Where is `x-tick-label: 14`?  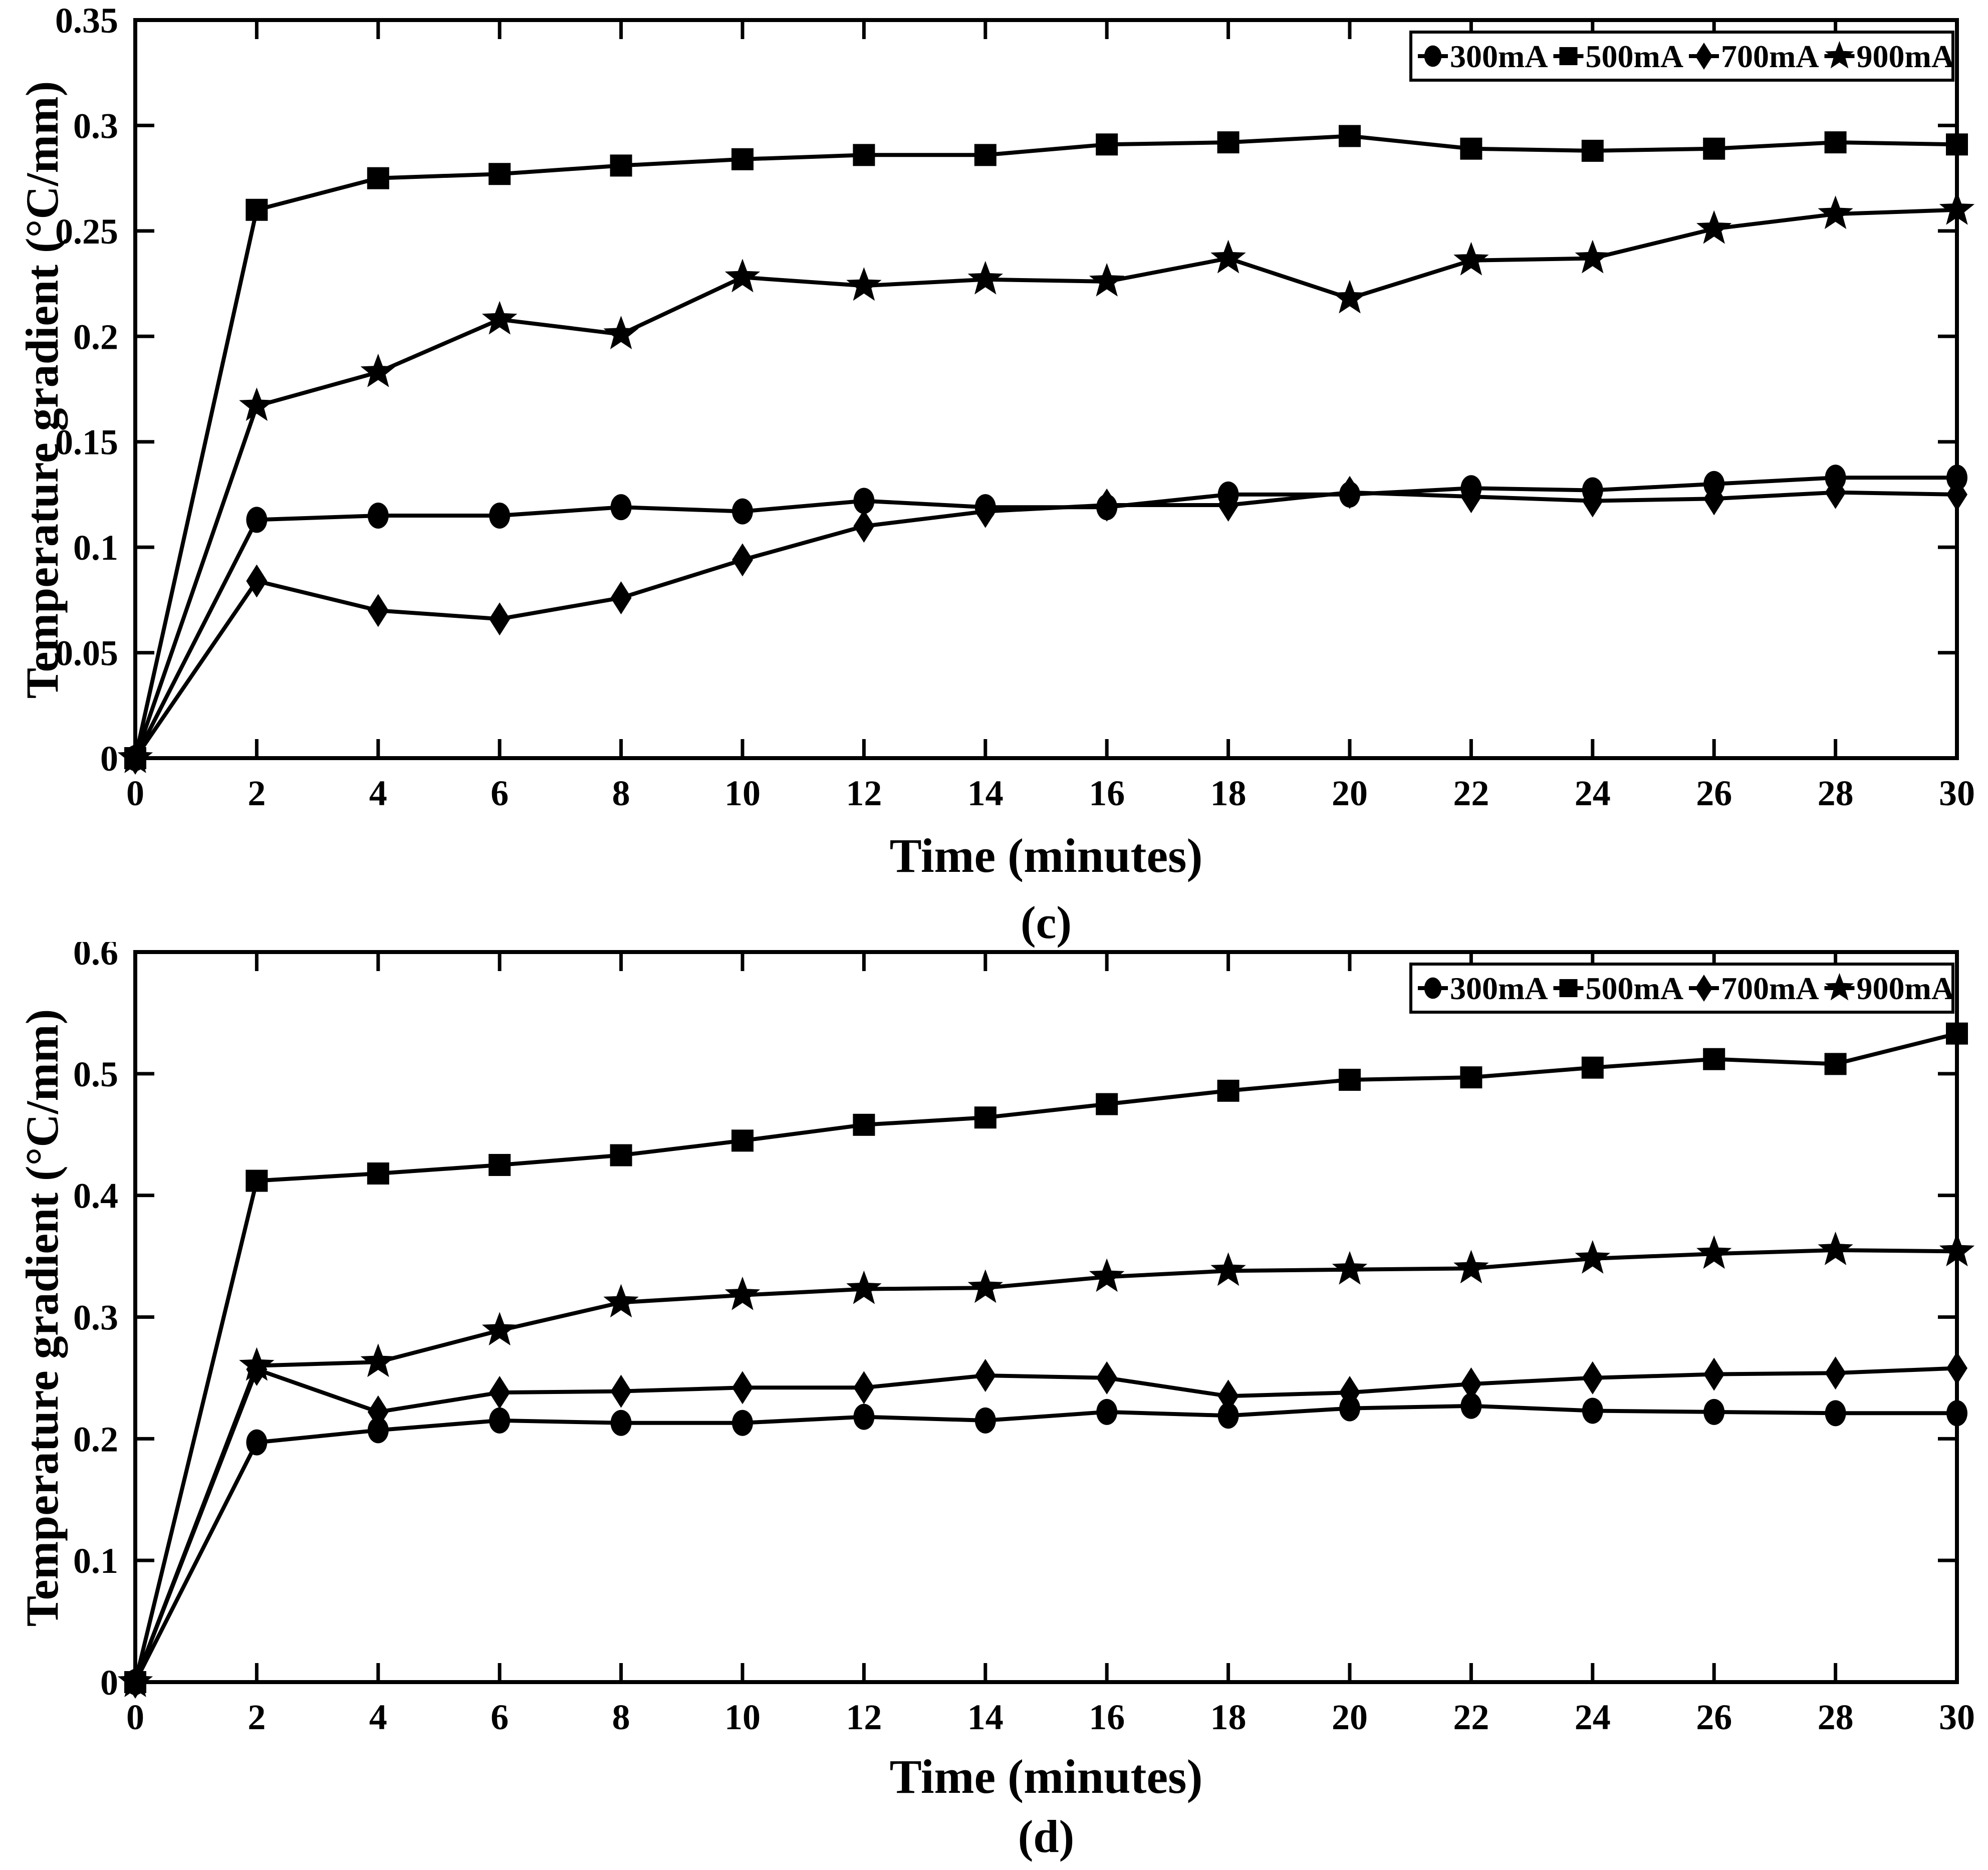 x-tick-label: 14 is located at coordinates (985, 1717).